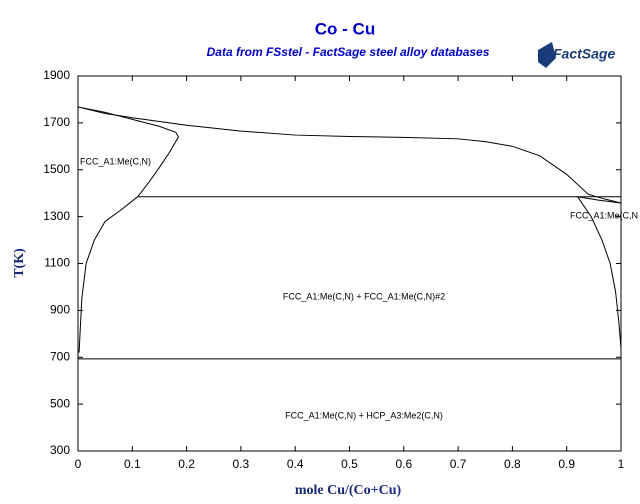  What do you see at coordinates (621, 464) in the screenshot?
I see `x-tick-label: 1` at bounding box center [621, 464].